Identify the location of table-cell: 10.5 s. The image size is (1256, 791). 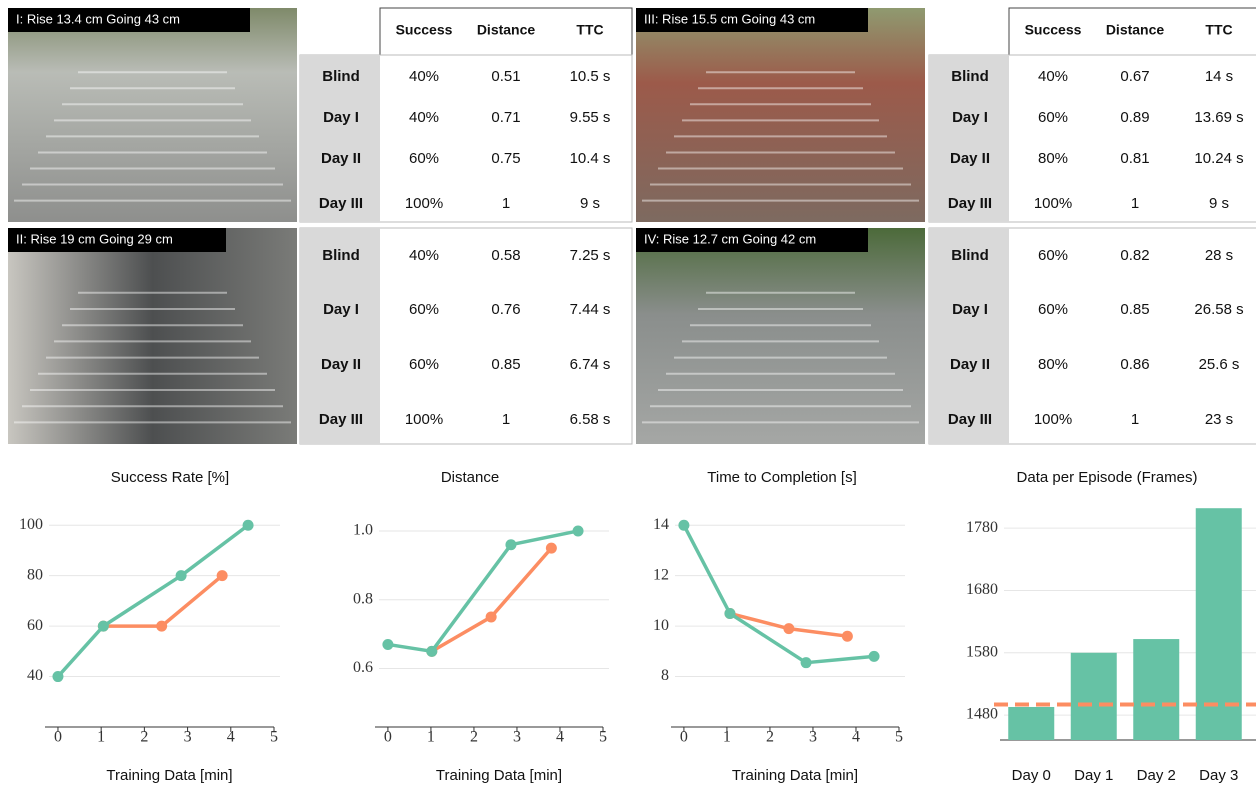
(590, 76).